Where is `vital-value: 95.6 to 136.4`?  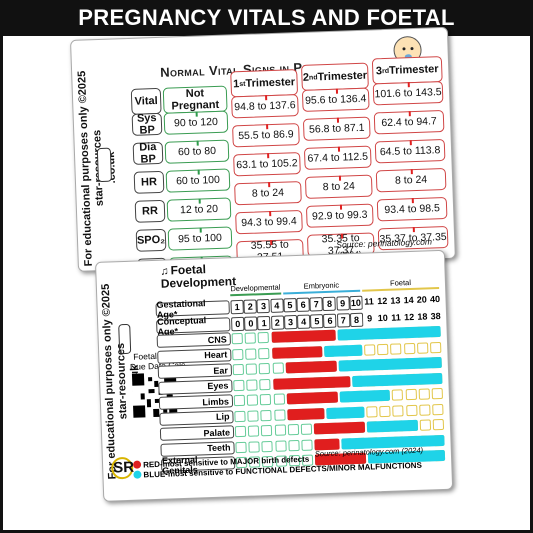
vital-value: 95.6 to 136.4 is located at coordinates (335, 99).